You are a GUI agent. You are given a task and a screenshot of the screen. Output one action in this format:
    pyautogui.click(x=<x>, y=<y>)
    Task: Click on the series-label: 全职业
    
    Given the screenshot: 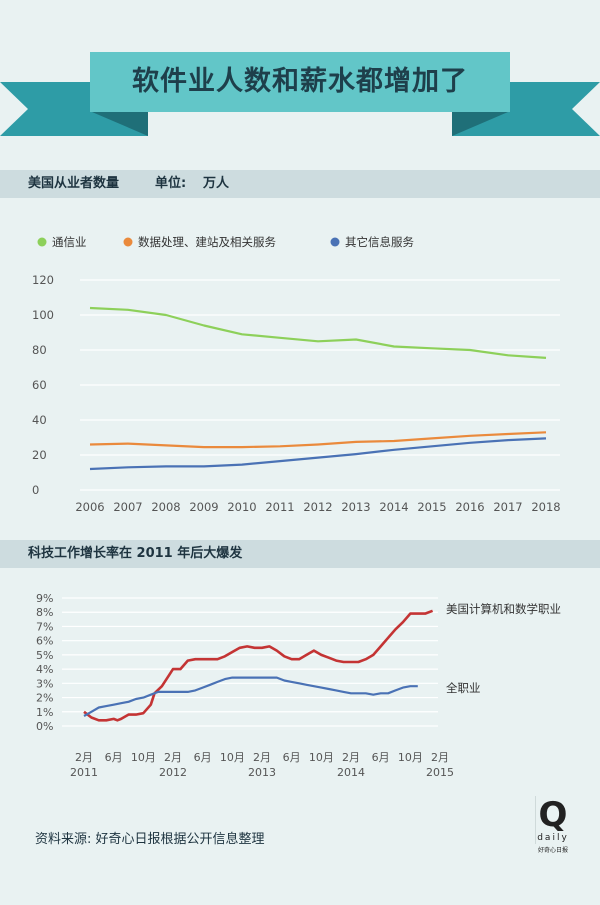 What is the action you would take?
    pyautogui.click(x=463, y=688)
    